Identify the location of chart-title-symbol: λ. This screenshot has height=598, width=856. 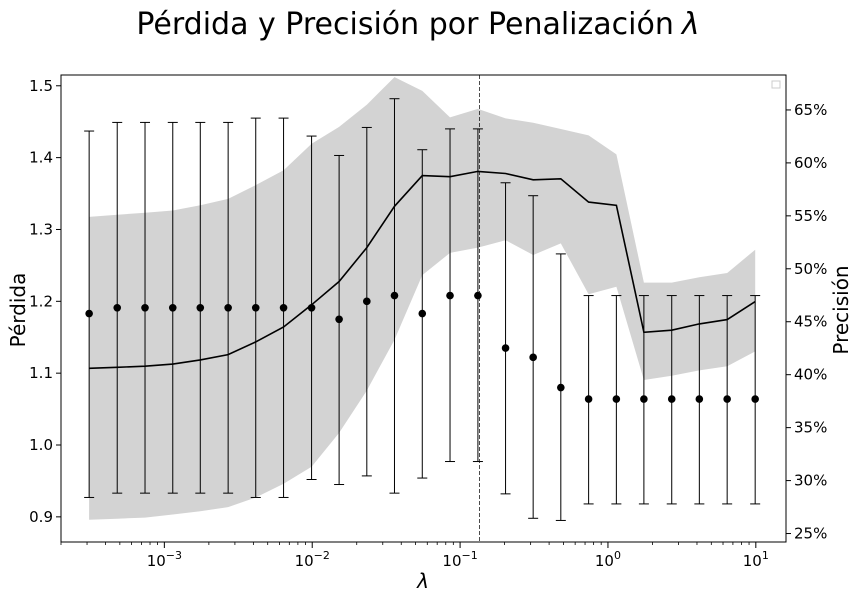
(690, 24).